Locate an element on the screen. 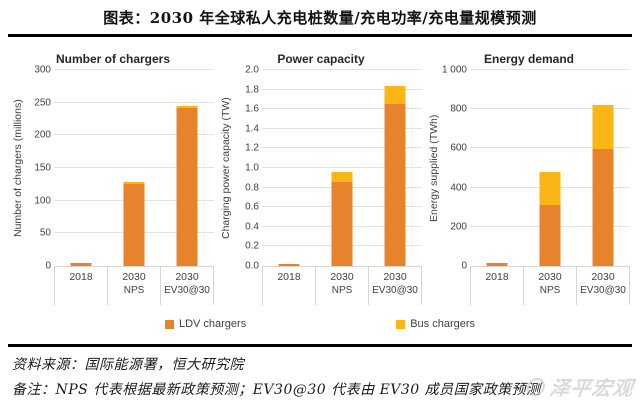 The width and height of the screenshot is (640, 409). y-tick-label: 1.4 is located at coordinates (252, 129).